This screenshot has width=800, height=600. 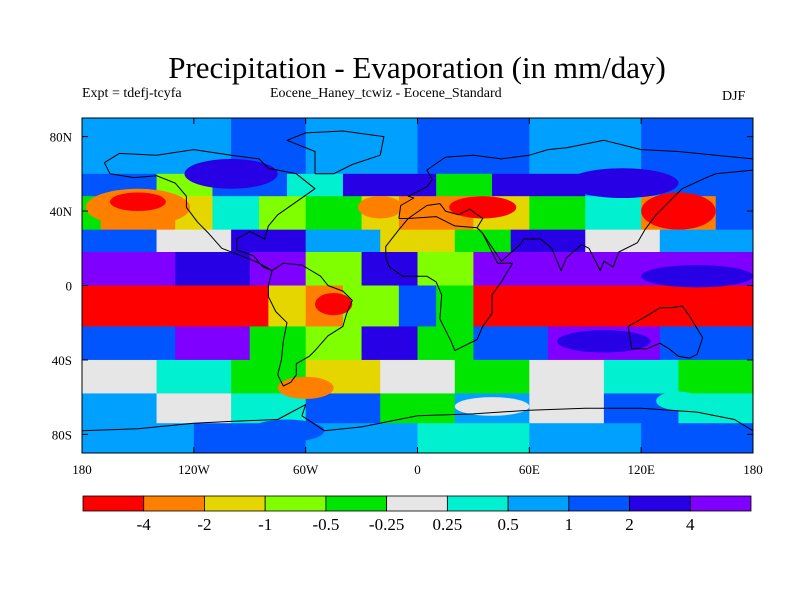 I want to click on colorbar-label: -2, so click(x=204, y=524).